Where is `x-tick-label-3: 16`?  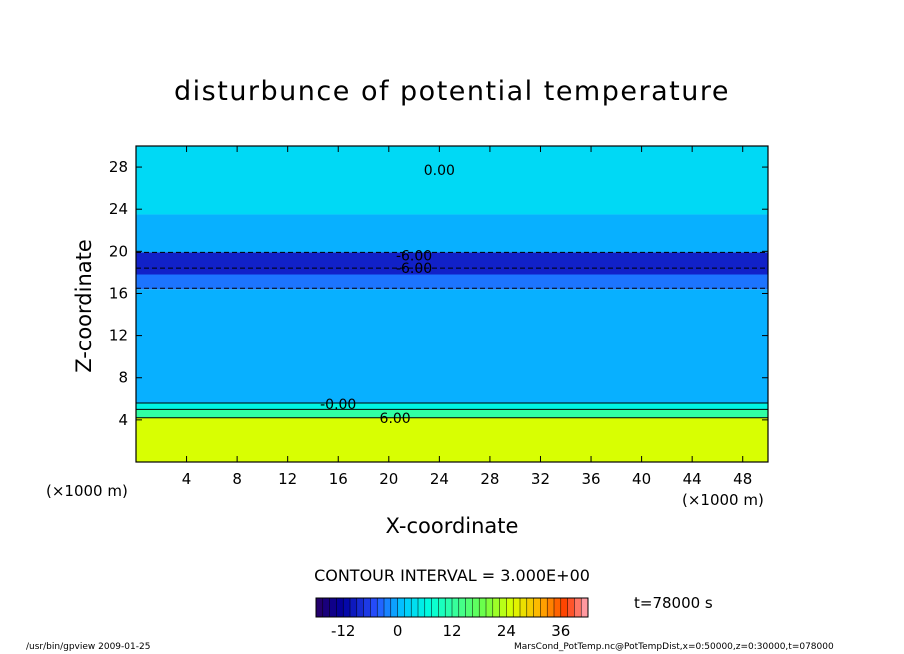 x-tick-label-3: 16 is located at coordinates (338, 479).